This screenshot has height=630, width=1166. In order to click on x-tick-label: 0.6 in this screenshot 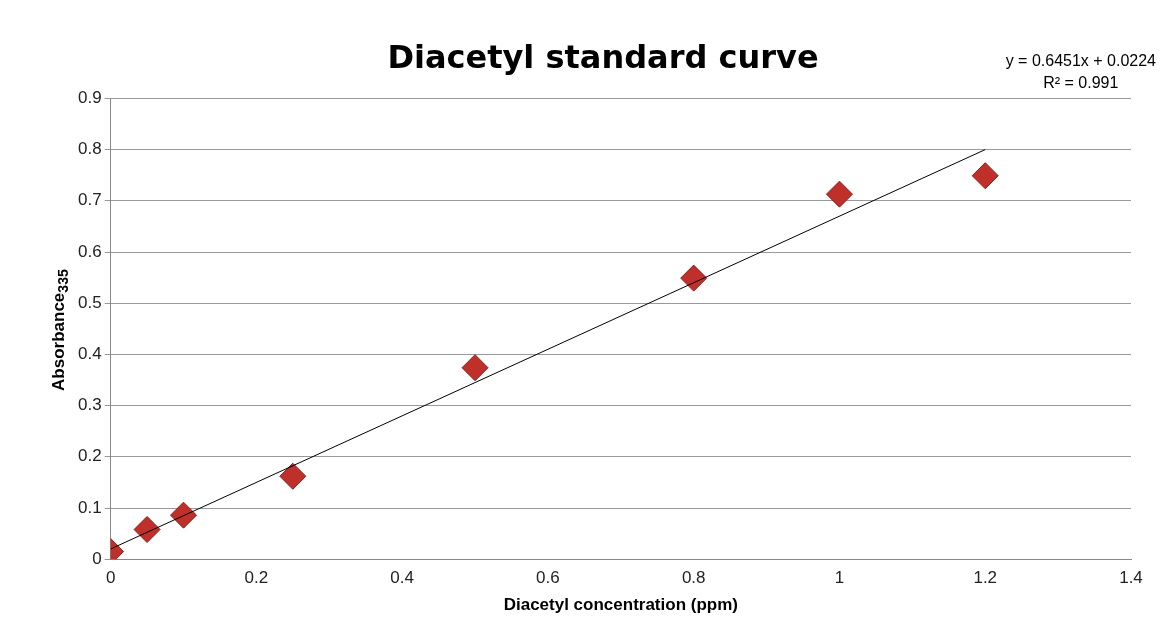, I will do `click(548, 578)`.